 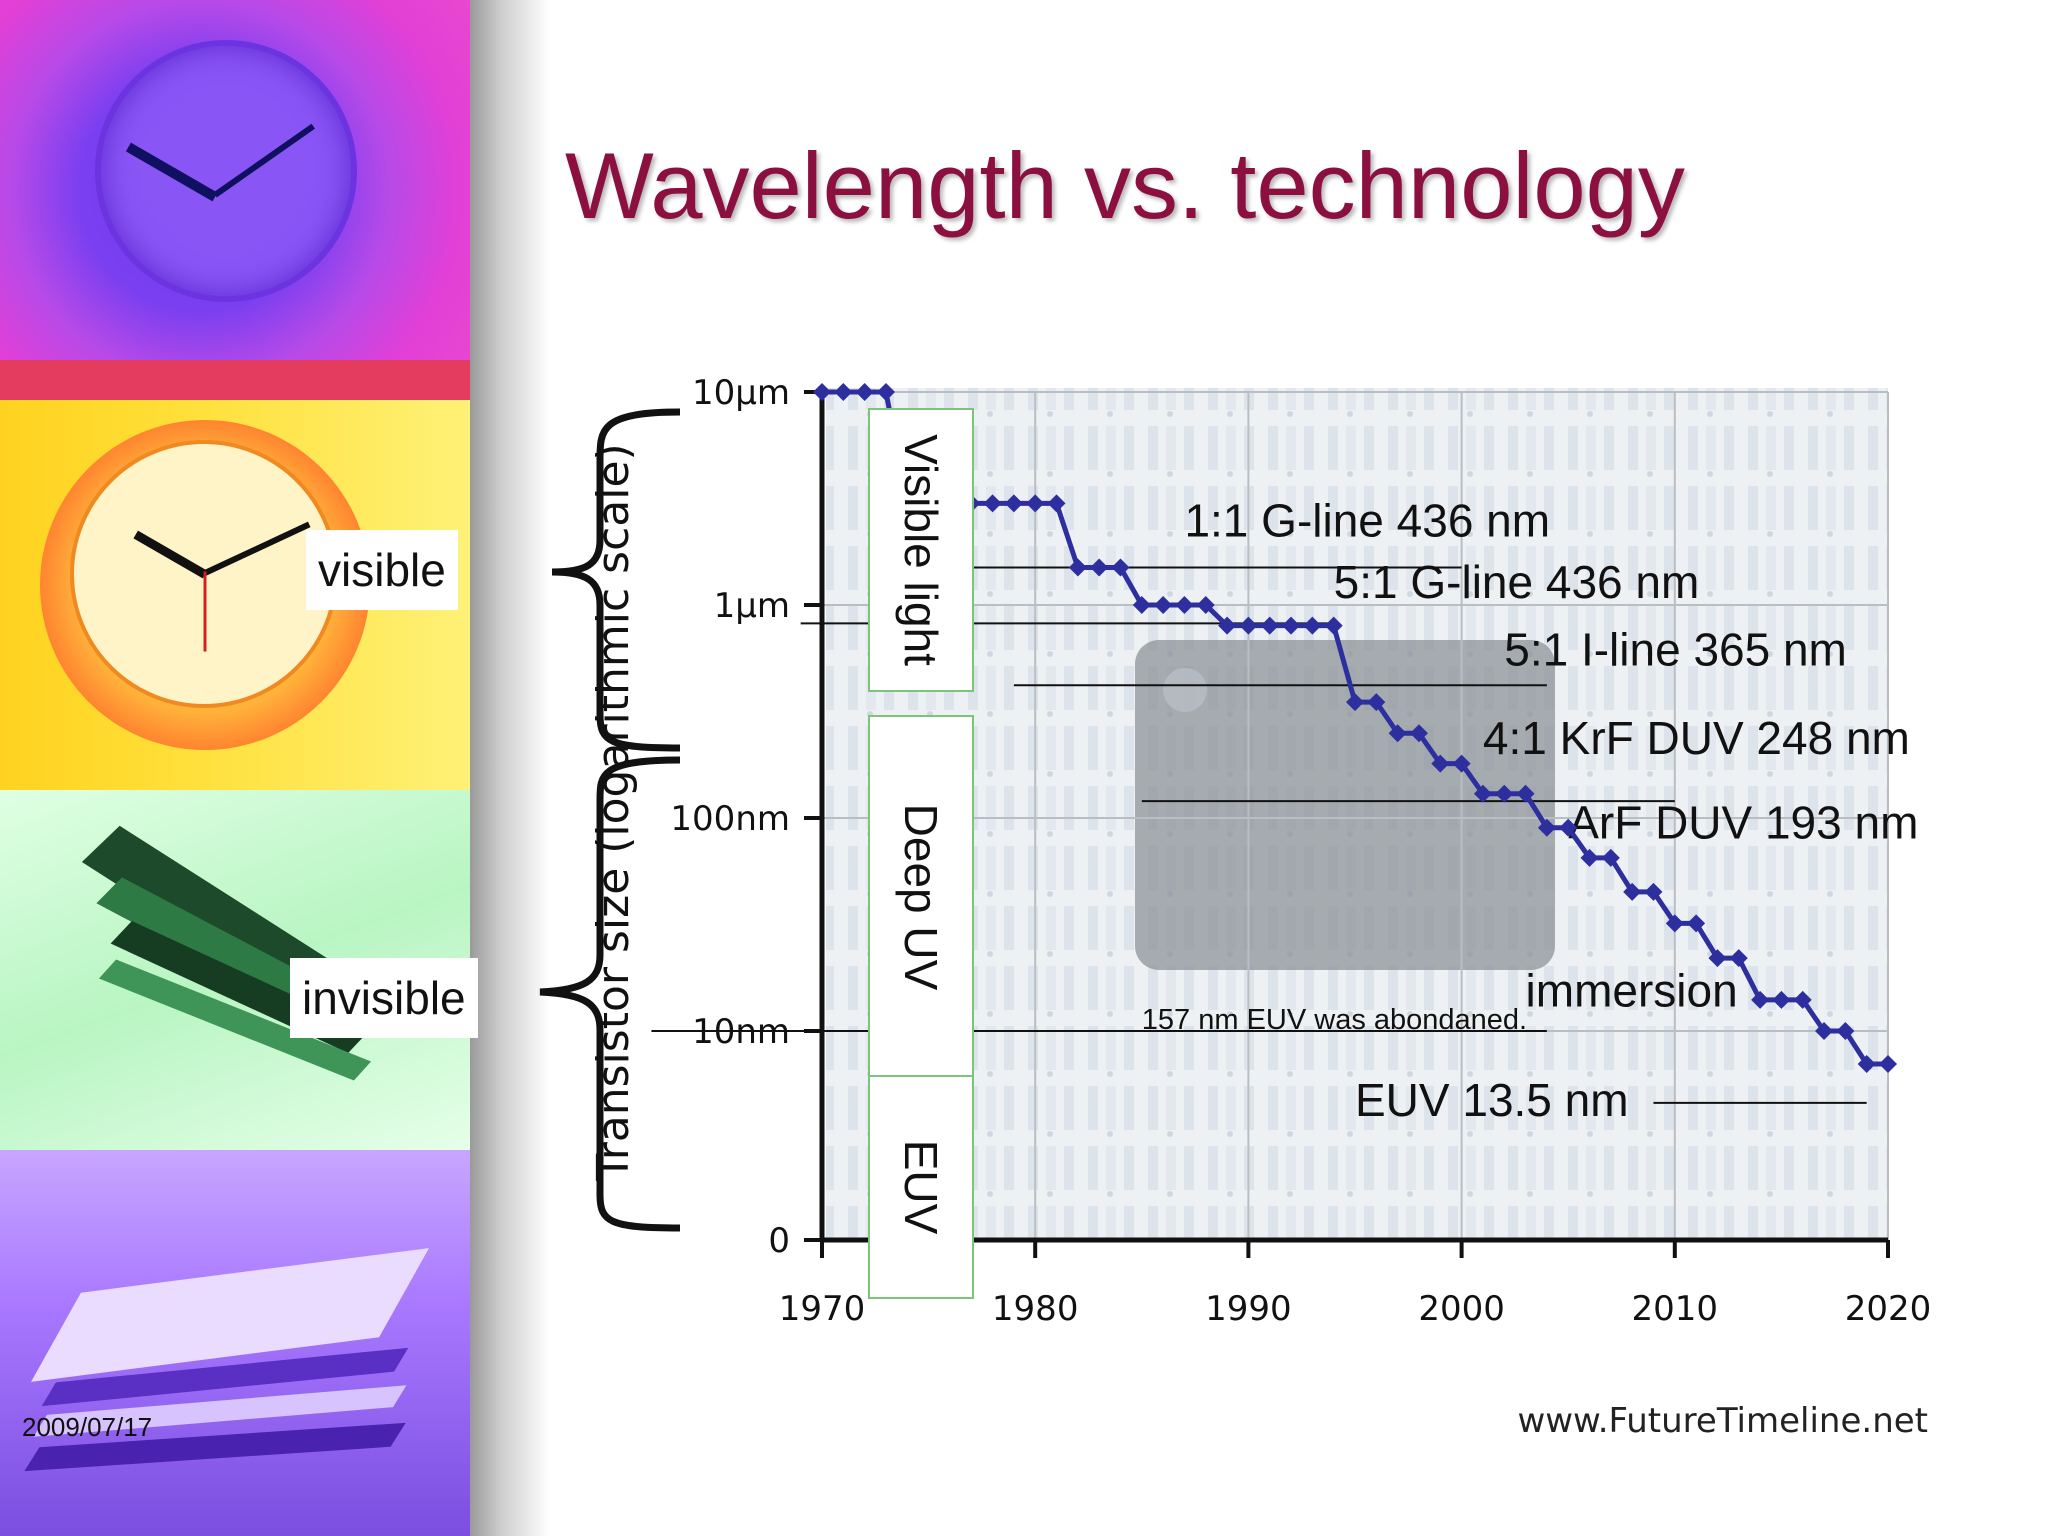 I want to click on annotation-label: 157 nm EUV was abondaned., so click(x=1334, y=1020).